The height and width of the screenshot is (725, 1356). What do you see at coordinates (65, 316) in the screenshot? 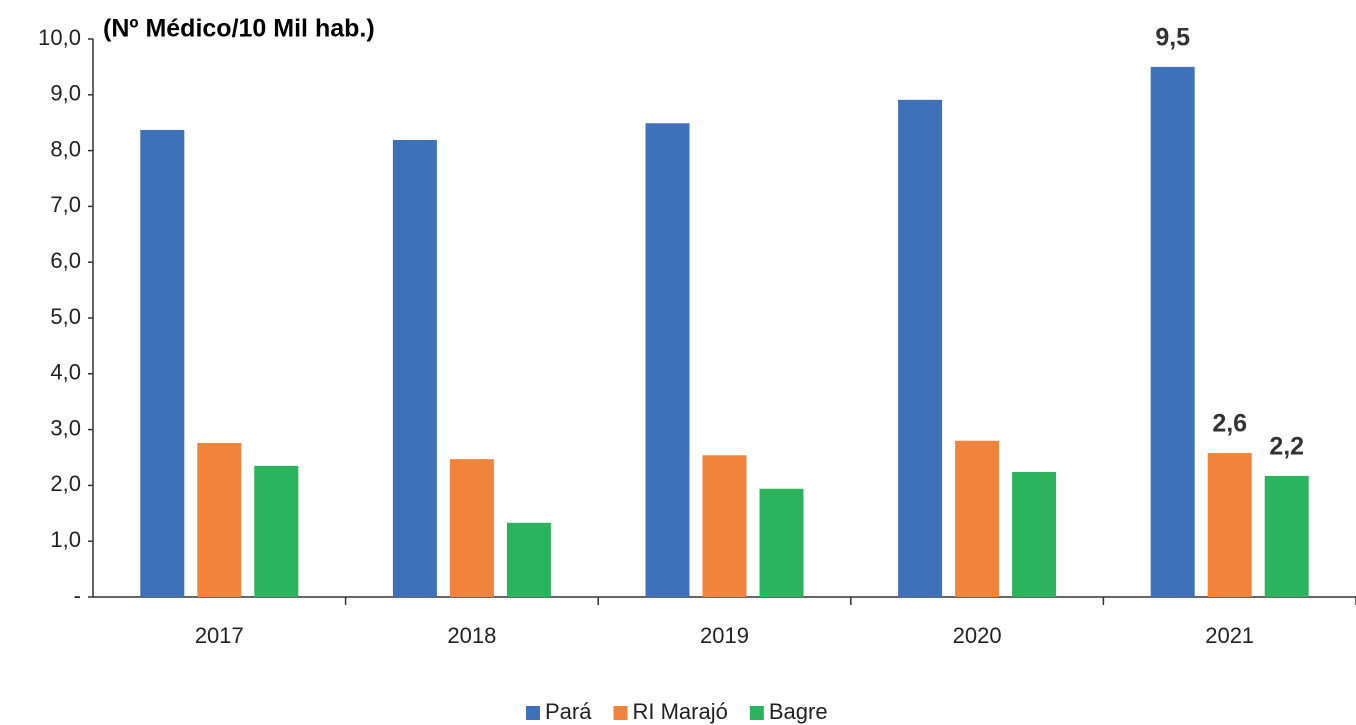
I see `y-tick-label: 5,0` at bounding box center [65, 316].